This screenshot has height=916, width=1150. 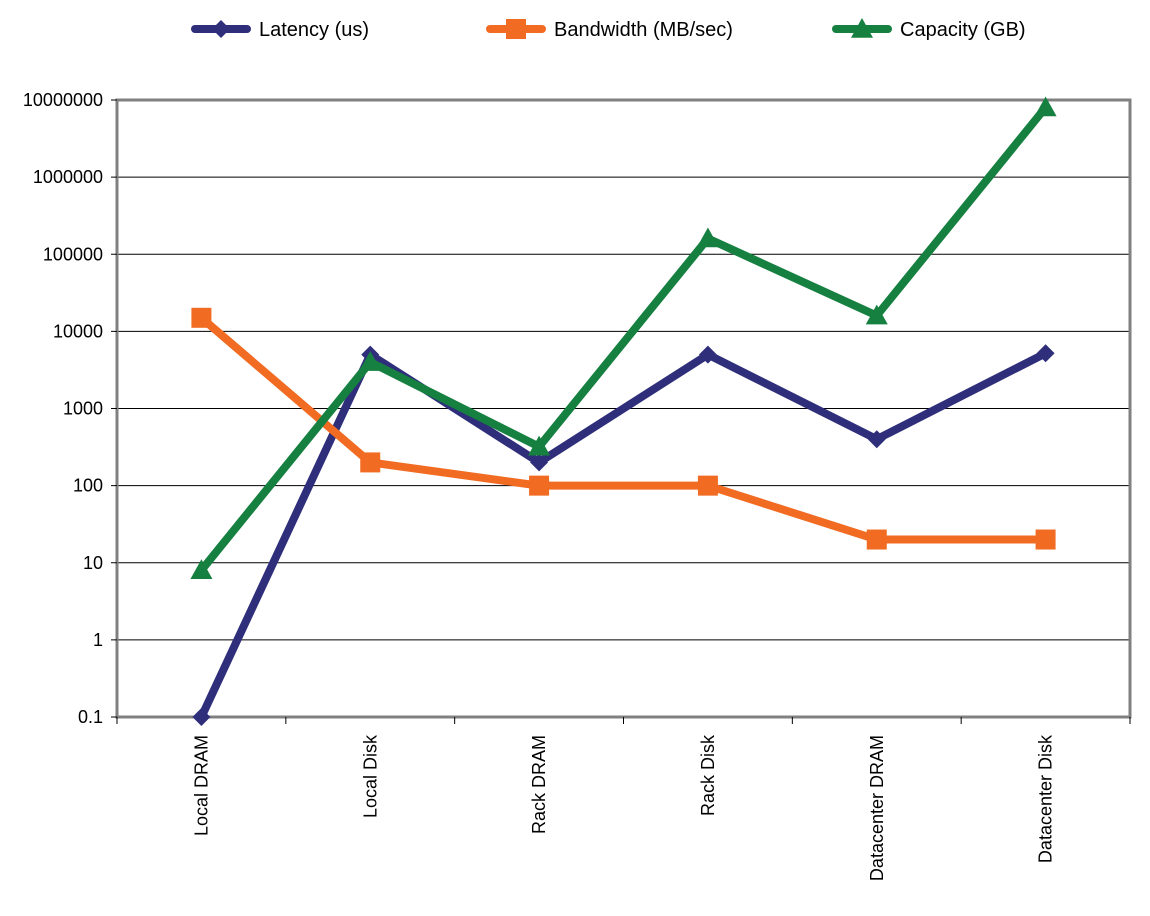 I want to click on x-tick-label: Datacenter DRAM, so click(x=877, y=808).